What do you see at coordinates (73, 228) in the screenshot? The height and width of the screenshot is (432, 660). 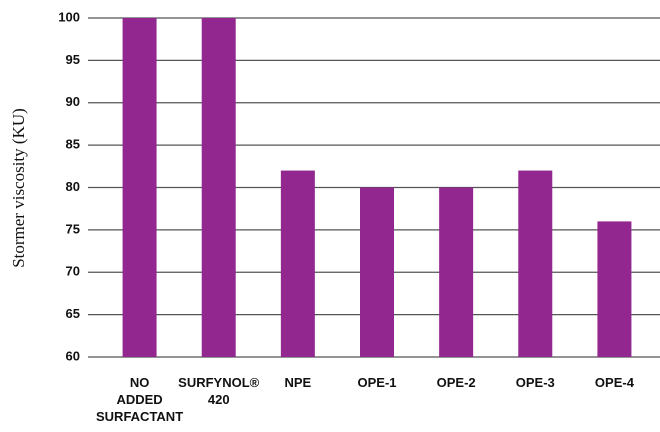 I see `y-tick-label: 75` at bounding box center [73, 228].